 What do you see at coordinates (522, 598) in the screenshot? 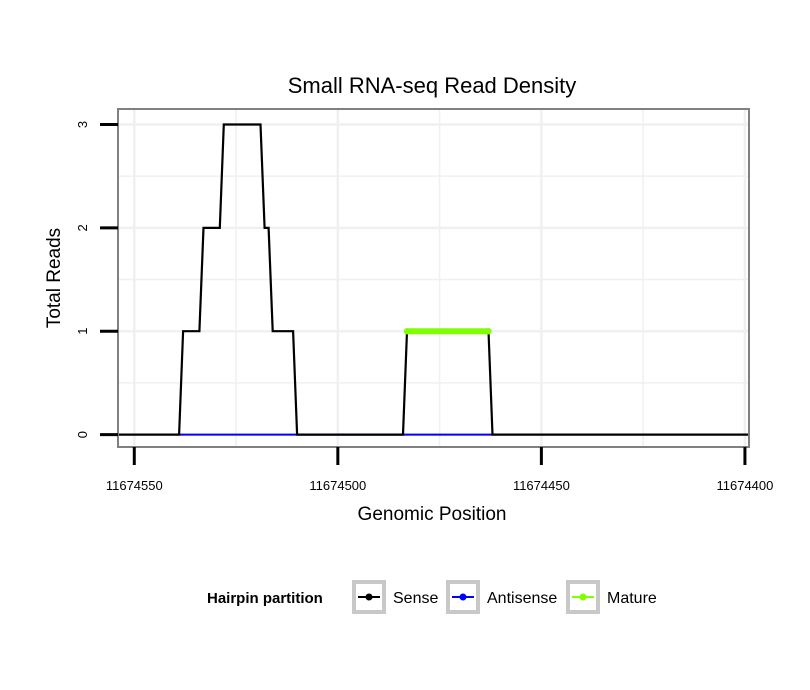
I see `legend-label: Antisense` at bounding box center [522, 598].